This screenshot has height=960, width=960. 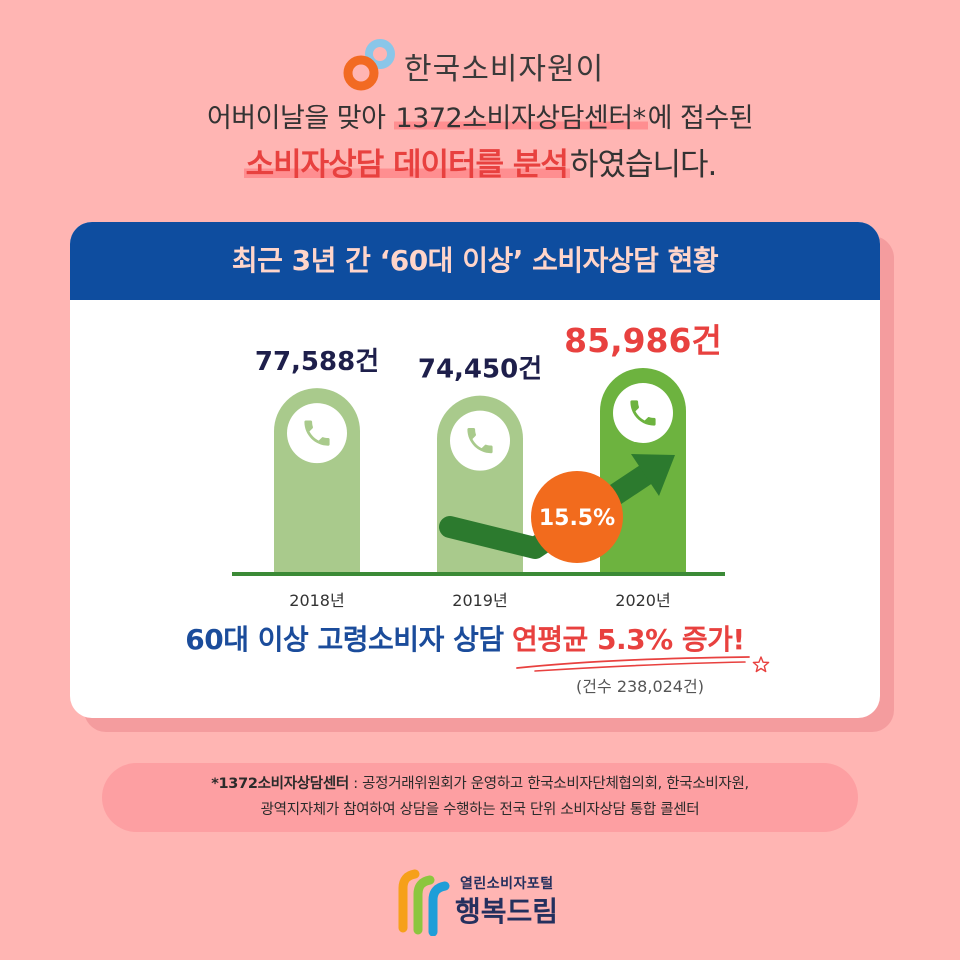 I want to click on headline-emphasis: 소비자상담 데이터를 분석, so click(x=406, y=165).